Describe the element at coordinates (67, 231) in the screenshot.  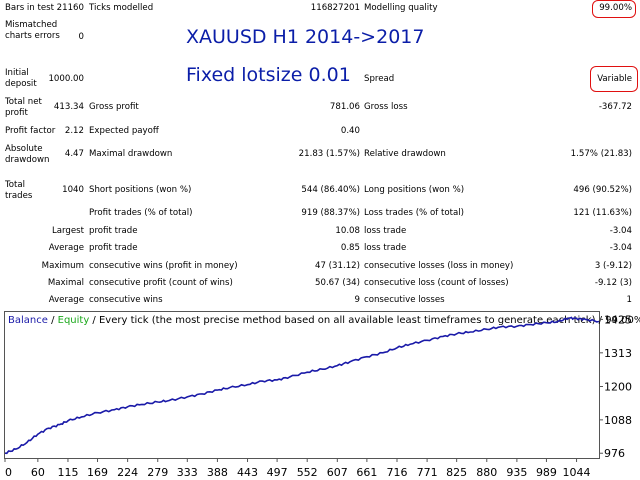
I see `largest-prefix: Largest` at that location.